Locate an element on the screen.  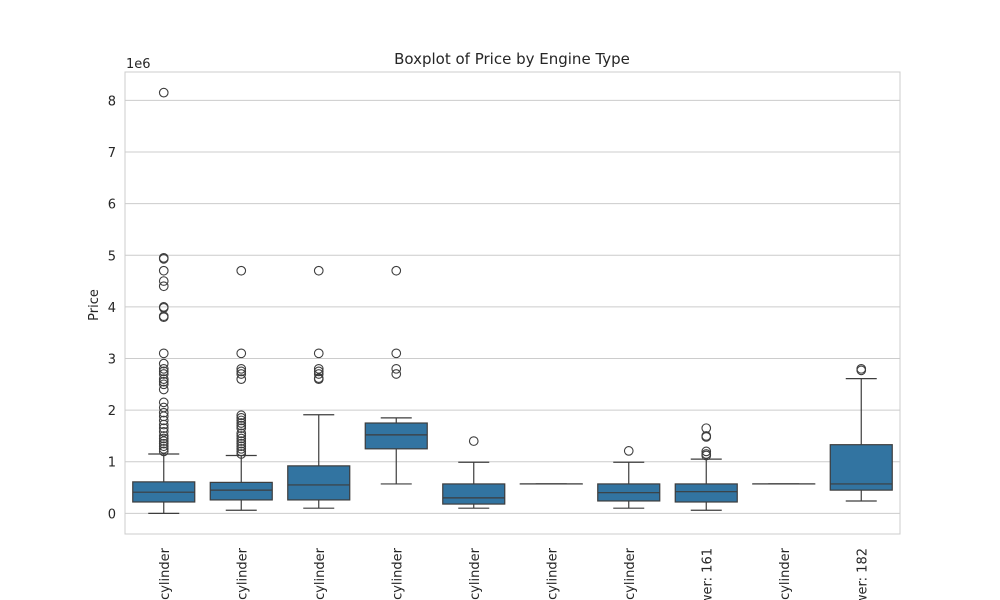
chart-title: Boxplot of Price by Engine Type is located at coordinates (512, 59).